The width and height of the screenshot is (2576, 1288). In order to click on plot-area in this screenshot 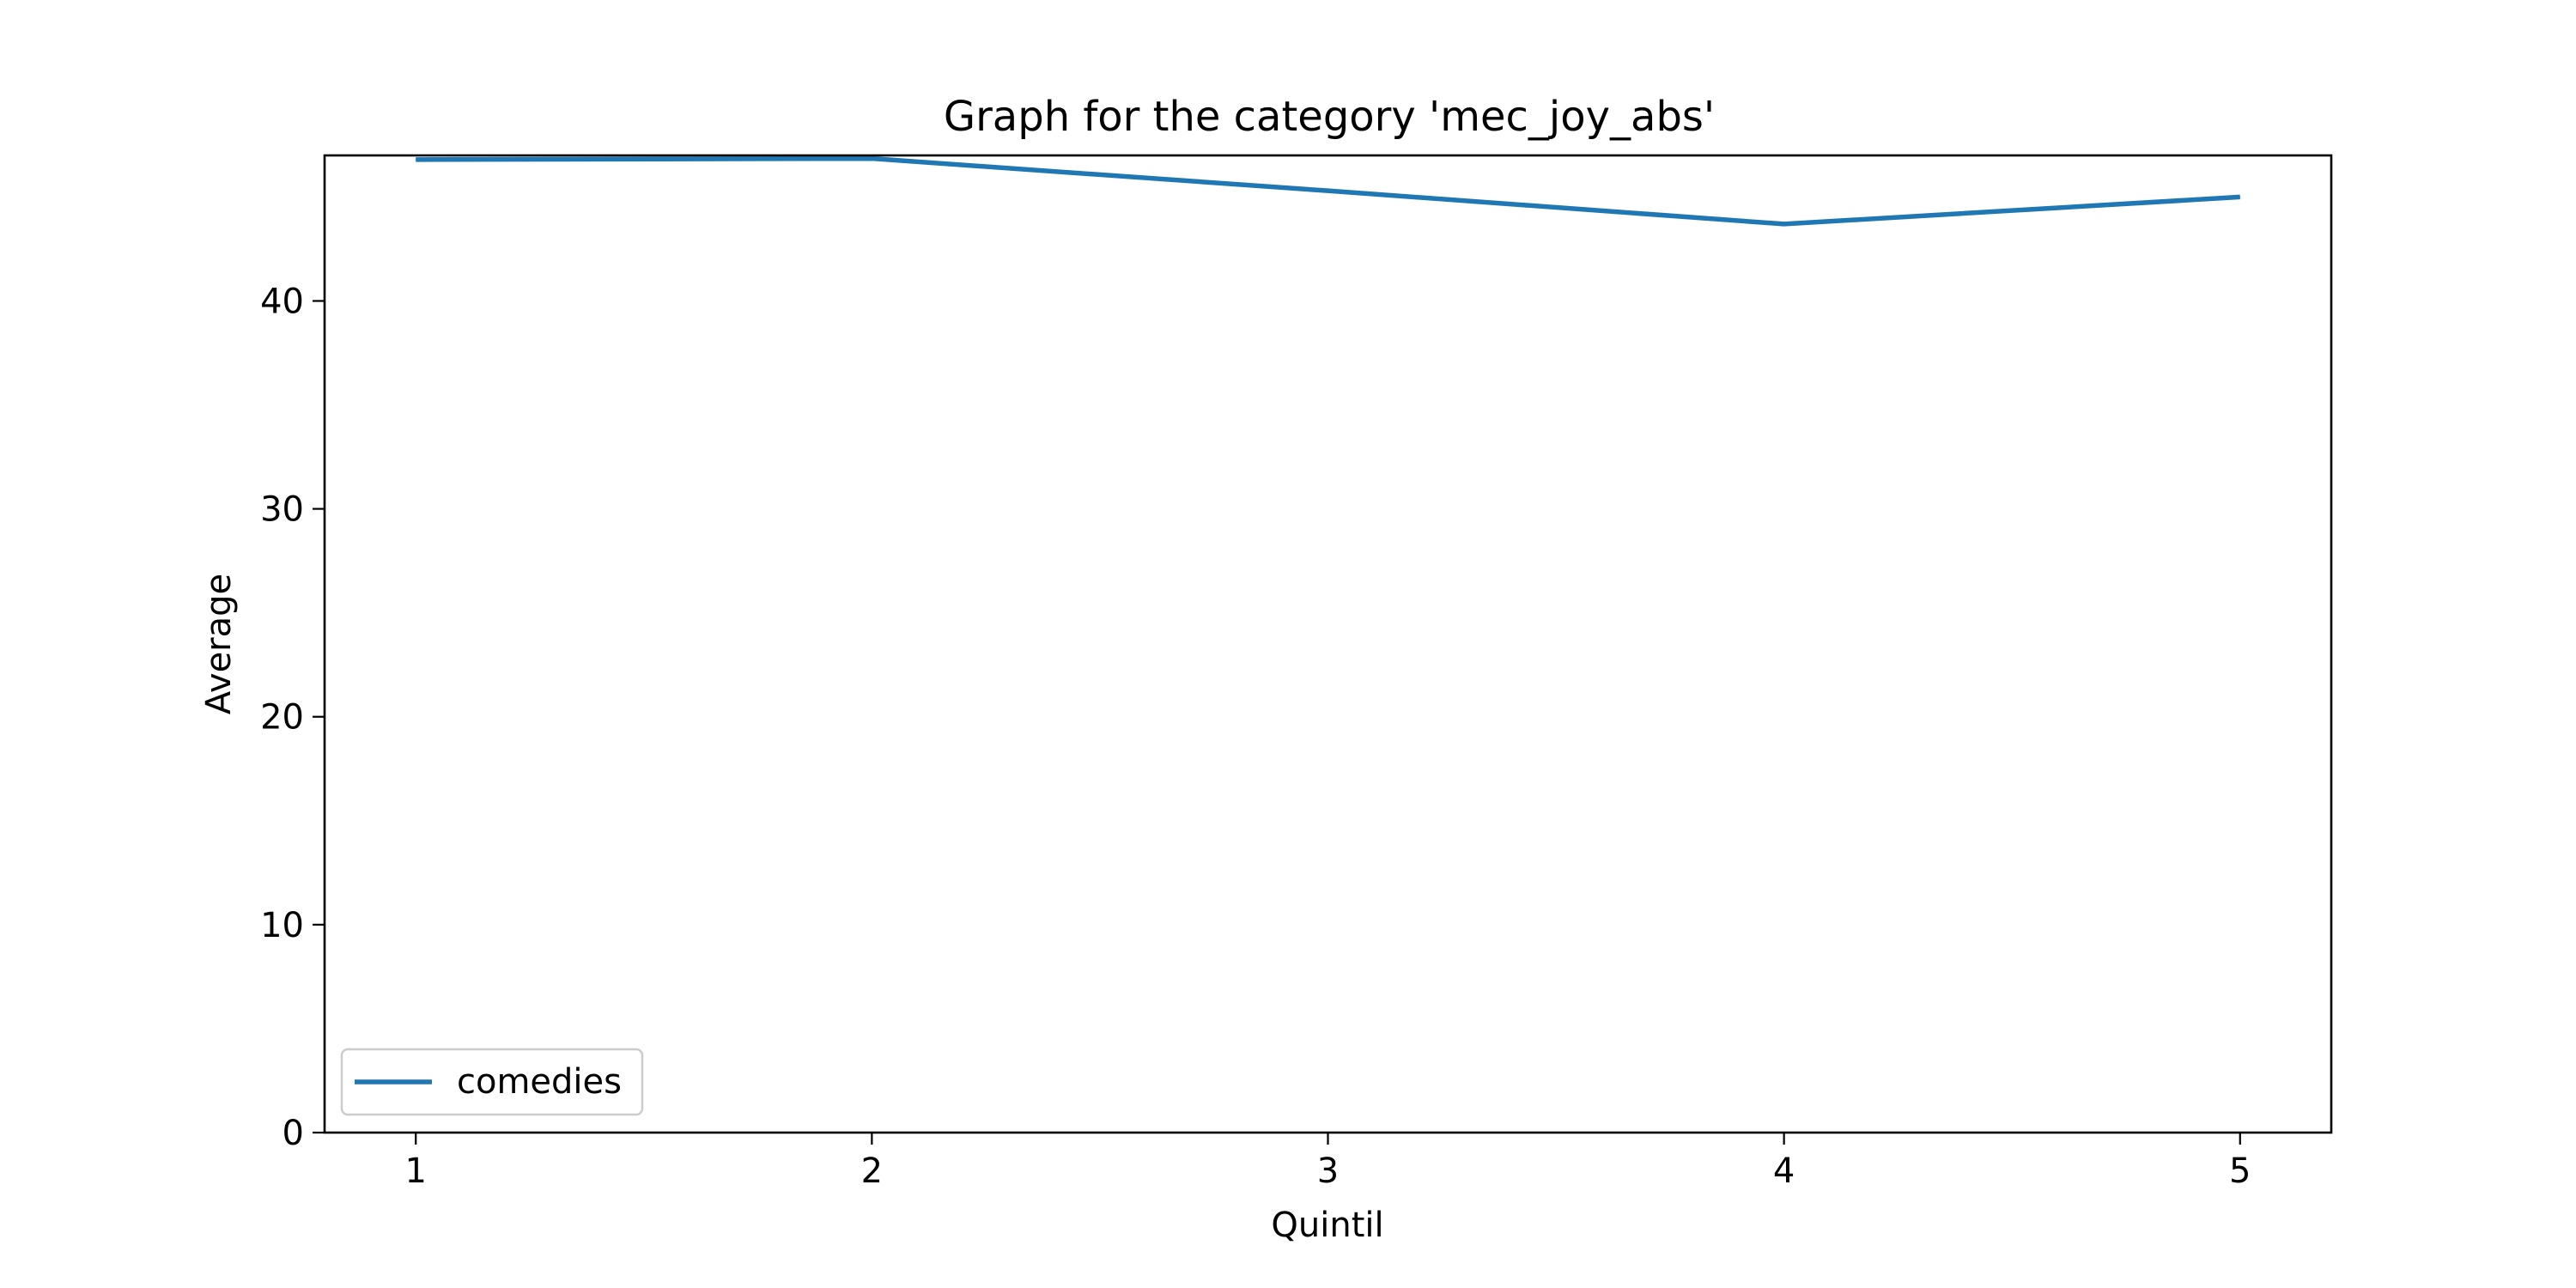, I will do `click(1328, 191)`.